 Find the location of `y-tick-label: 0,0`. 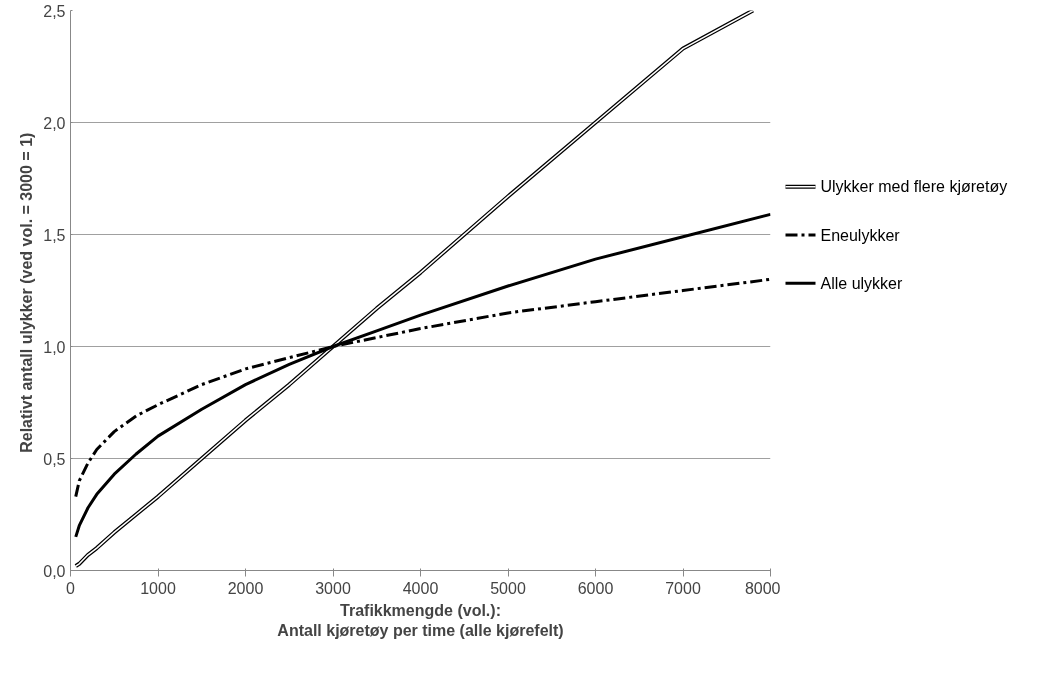

y-tick-label: 0,0 is located at coordinates (54, 571).